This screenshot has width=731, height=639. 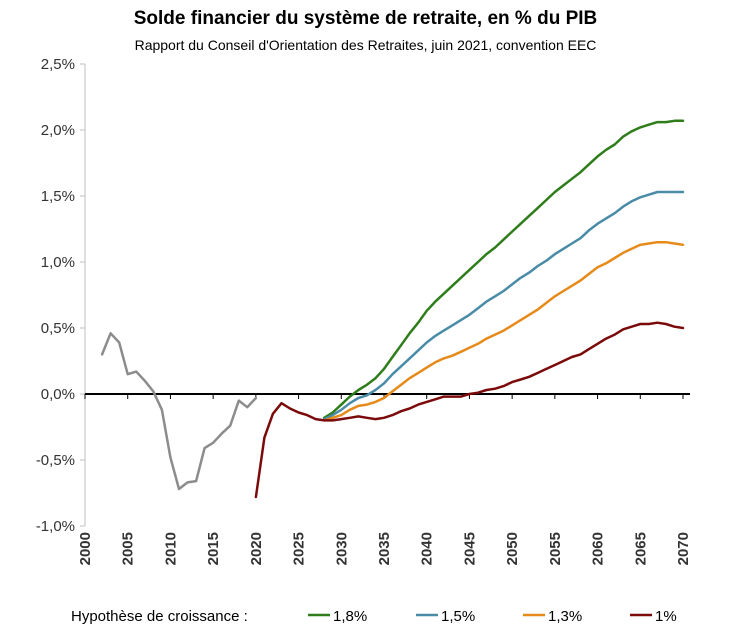 What do you see at coordinates (213, 548) in the screenshot?
I see `x-tick-label: 2015` at bounding box center [213, 548].